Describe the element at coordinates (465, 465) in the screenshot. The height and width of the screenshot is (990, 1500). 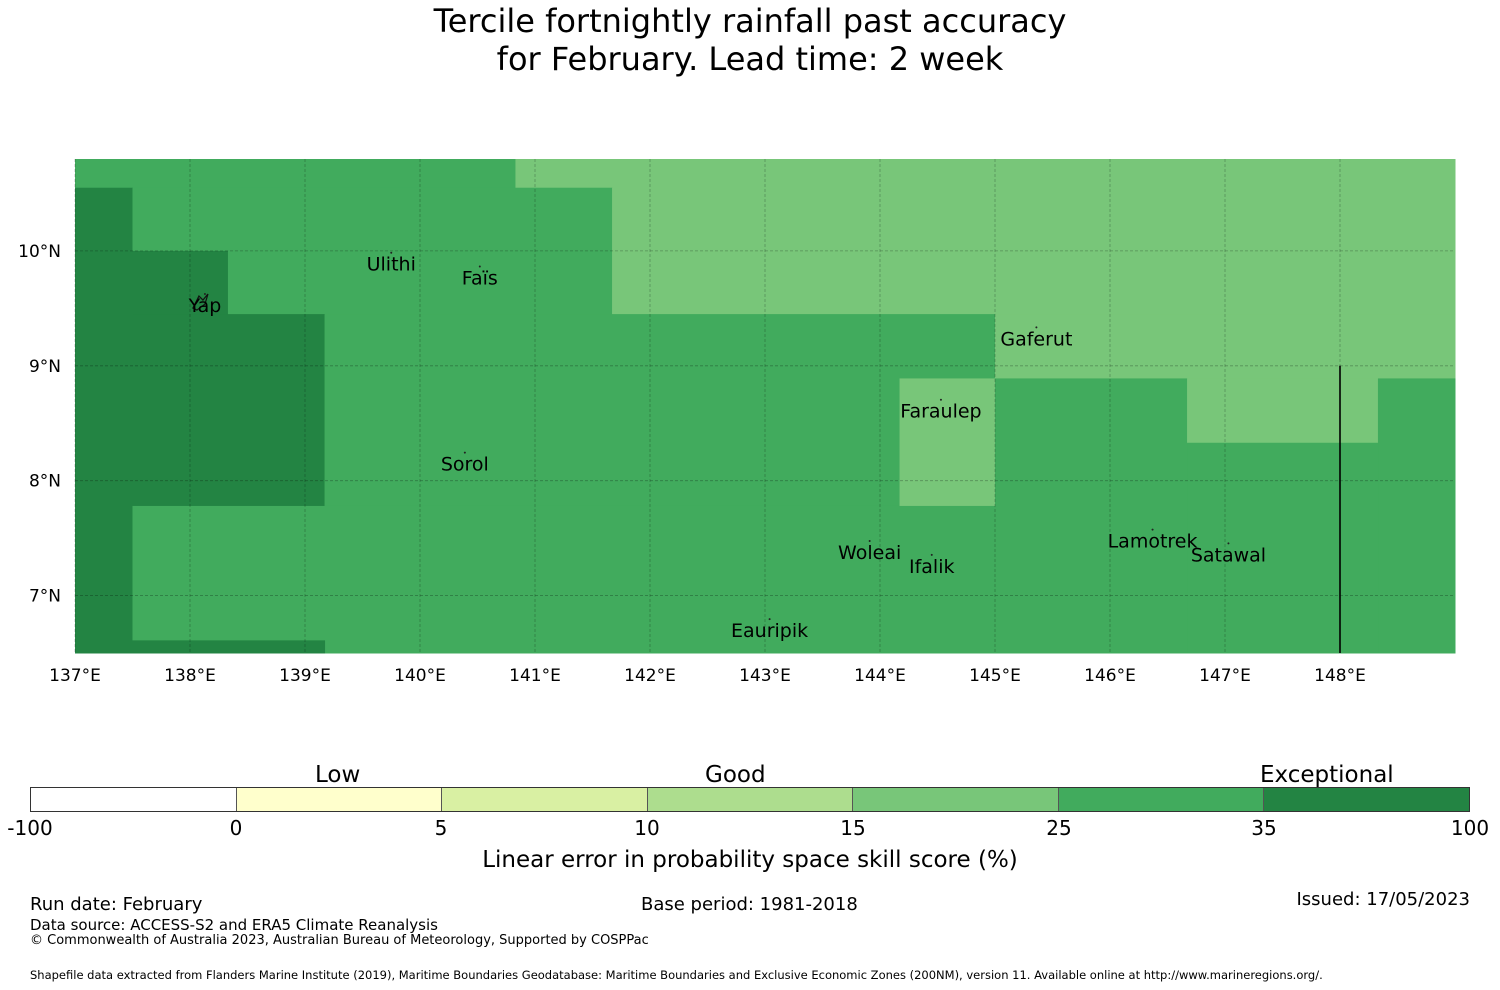
I see `island-label: Sorol` at that location.